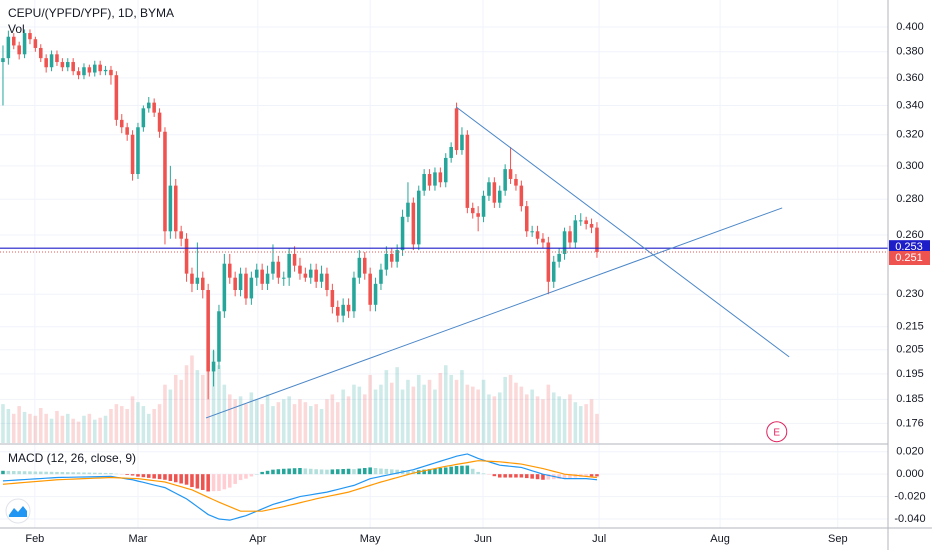  What do you see at coordinates (910, 235) in the screenshot?
I see `y-tick-label: 0.260` at bounding box center [910, 235].